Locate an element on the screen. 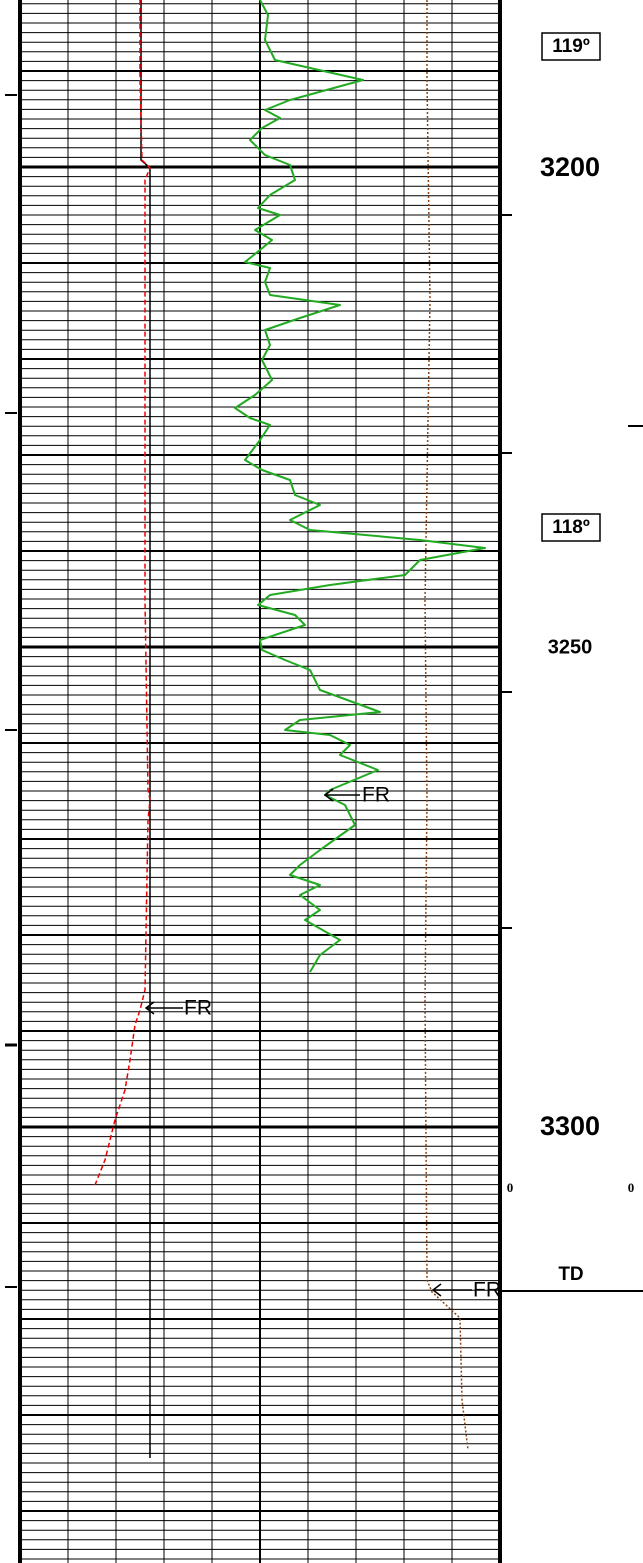  temperature: 118º is located at coordinates (571, 527).